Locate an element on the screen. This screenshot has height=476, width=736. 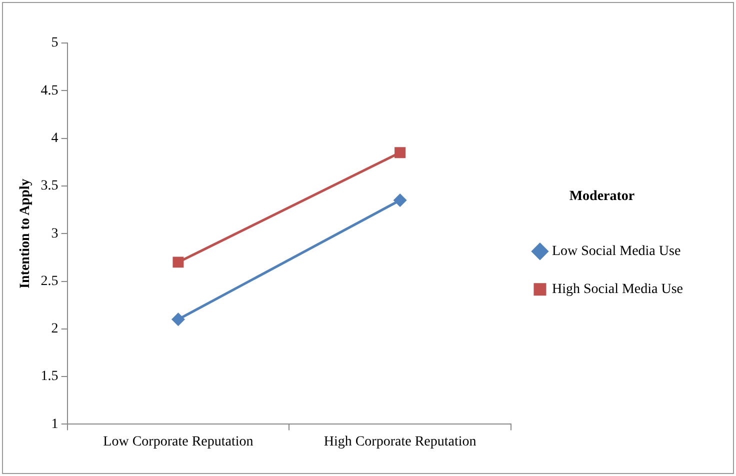
x-tick-label: High Corporate Reputation is located at coordinates (400, 442).